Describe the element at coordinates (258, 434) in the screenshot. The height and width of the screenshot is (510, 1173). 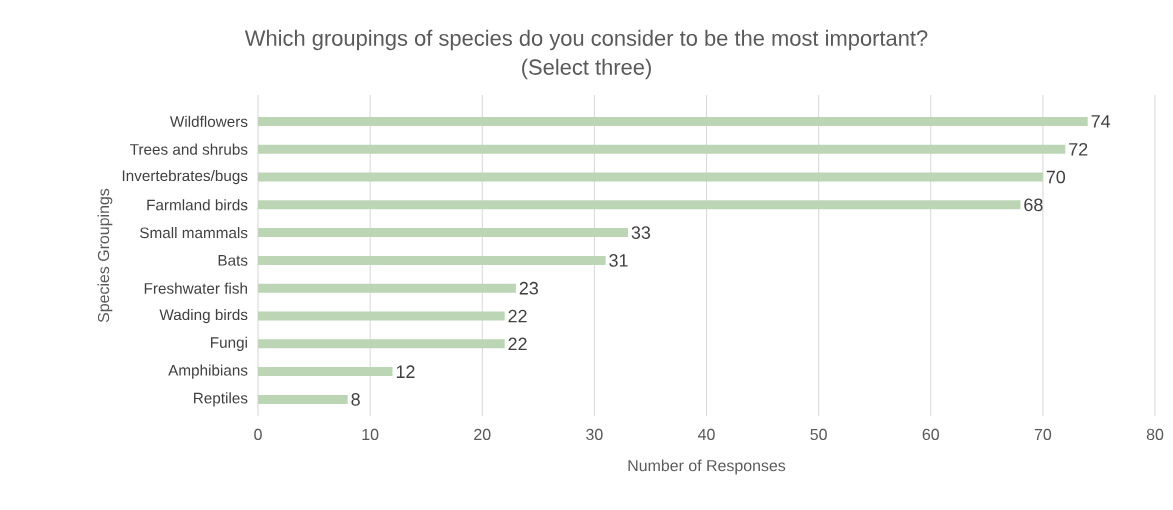
I see `x-tick-label: 0` at that location.